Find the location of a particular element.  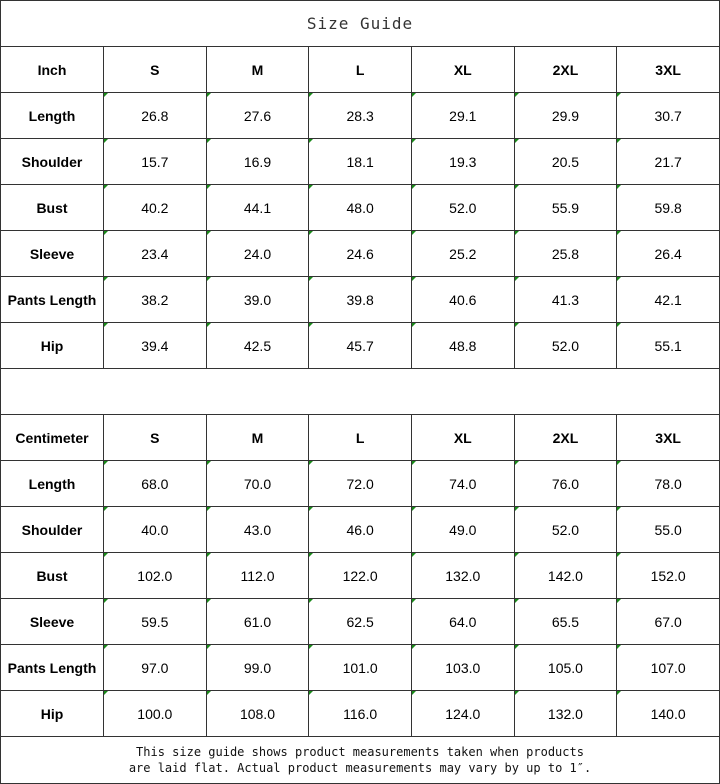

measurement-cell: 48.8 is located at coordinates (462, 345).